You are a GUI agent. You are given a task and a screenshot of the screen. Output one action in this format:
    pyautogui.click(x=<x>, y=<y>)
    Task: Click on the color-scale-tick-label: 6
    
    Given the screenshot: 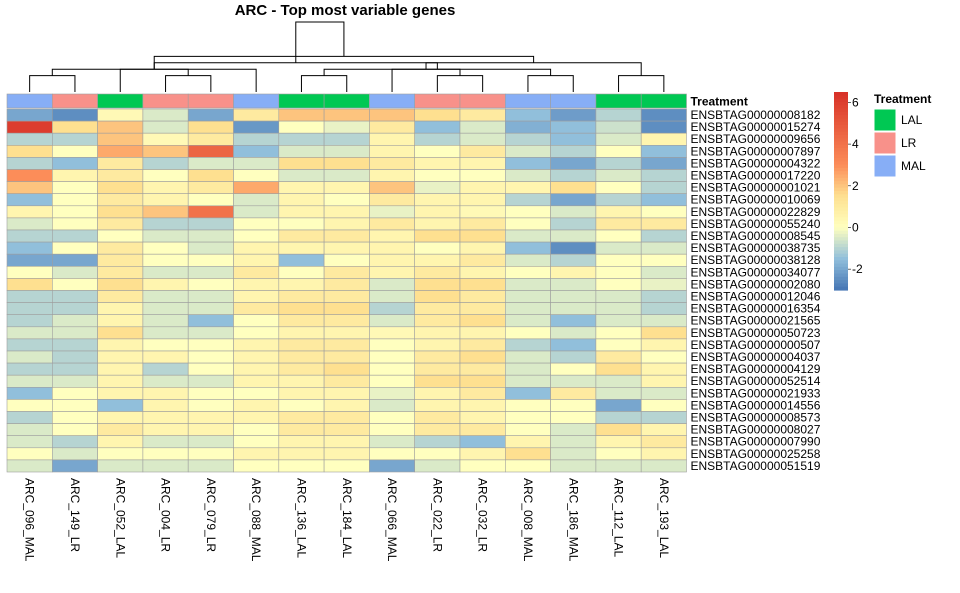 What is the action you would take?
    pyautogui.click(x=855, y=102)
    